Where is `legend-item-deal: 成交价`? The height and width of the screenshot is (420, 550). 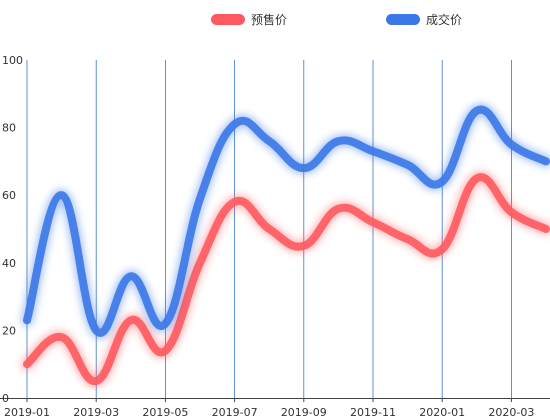 legend-item-deal: 成交价 is located at coordinates (424, 19).